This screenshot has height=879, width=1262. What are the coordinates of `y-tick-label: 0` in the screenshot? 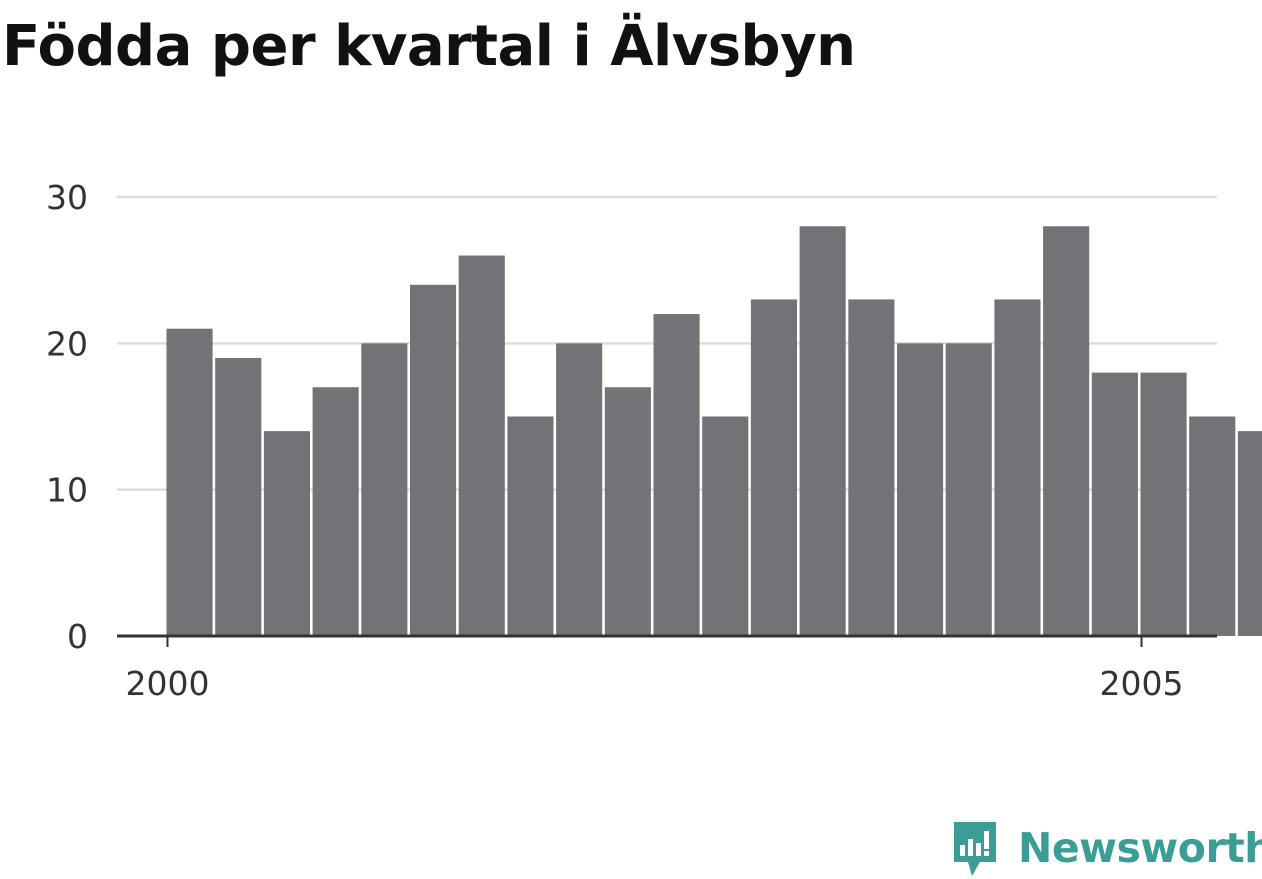 It's located at (77, 636).